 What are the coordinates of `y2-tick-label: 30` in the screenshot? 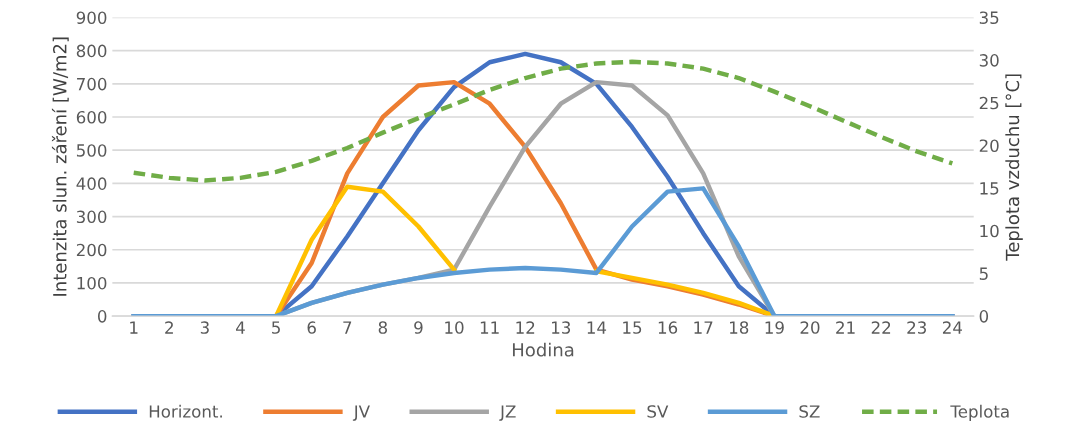 It's located at (989, 60).